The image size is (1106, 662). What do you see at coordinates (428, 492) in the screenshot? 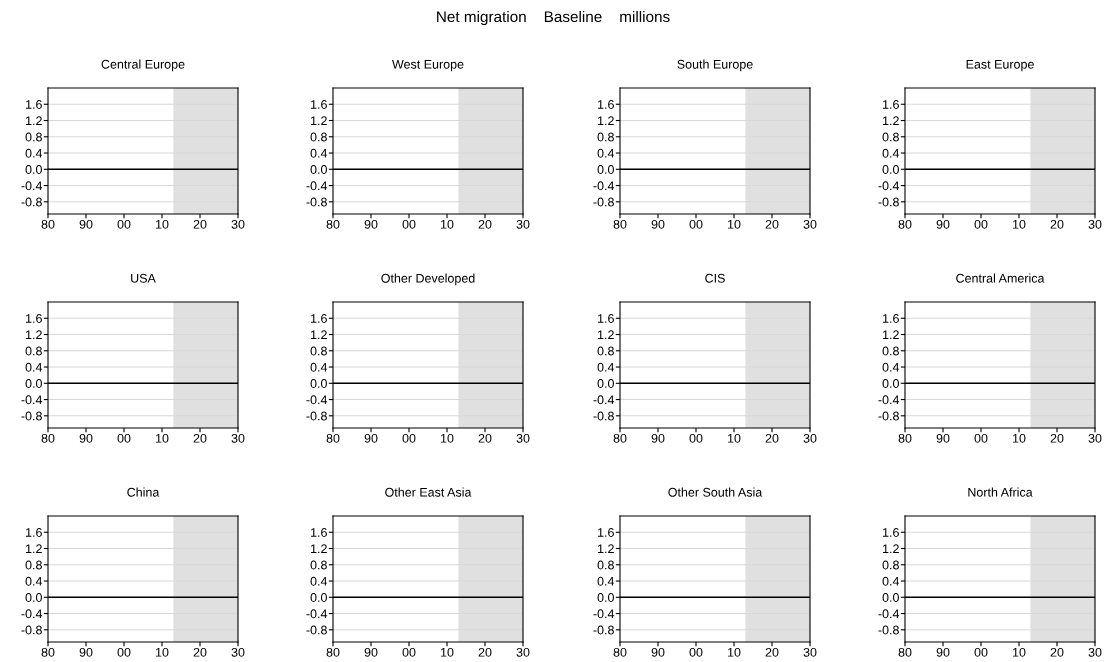
I see `chart-title: Other East Asia` at bounding box center [428, 492].